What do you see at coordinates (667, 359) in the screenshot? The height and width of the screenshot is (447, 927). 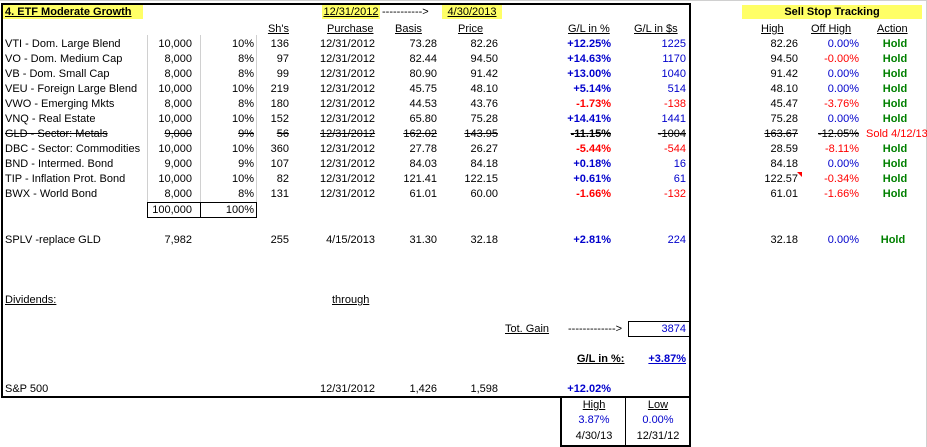 I see `gl-pct-summary-value: +3.87%` at bounding box center [667, 359].